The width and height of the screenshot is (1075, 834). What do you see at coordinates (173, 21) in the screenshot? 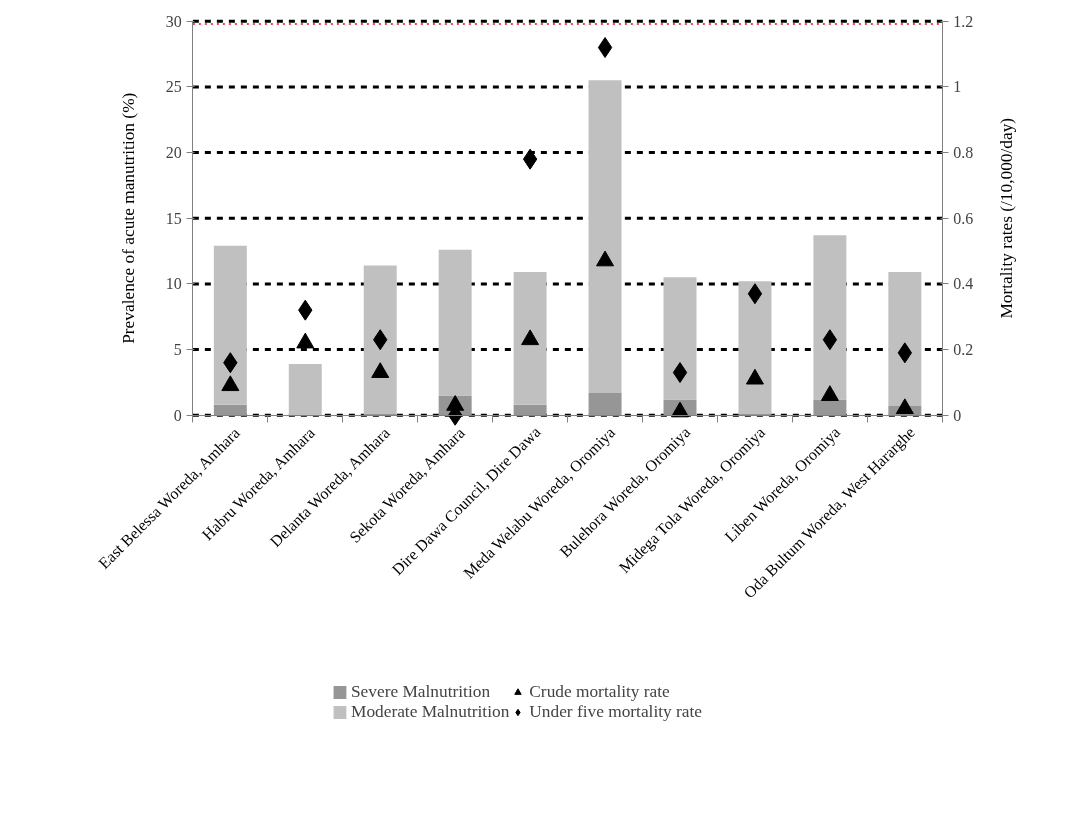
I see `y-tick-label: 30` at bounding box center [173, 21].